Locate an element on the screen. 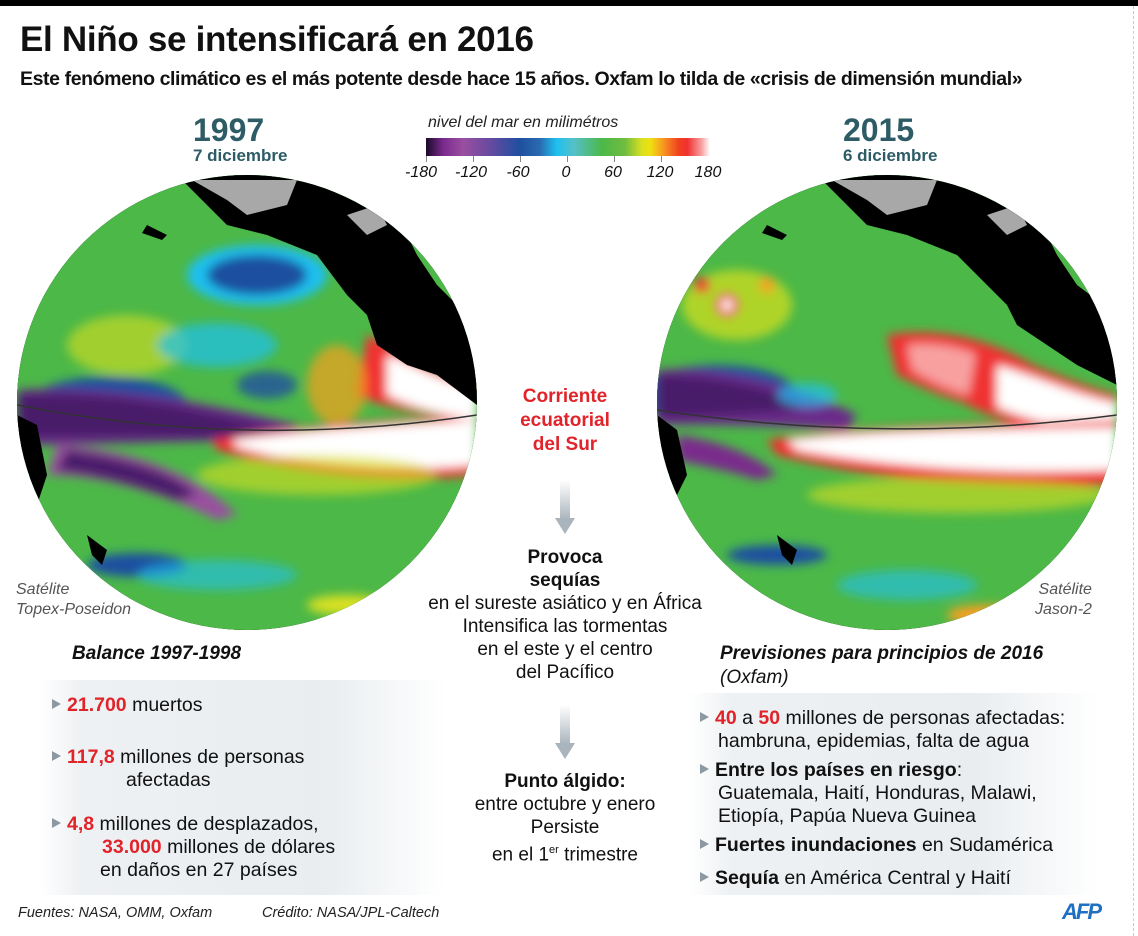  forecast-subtitle: (Oxfam) is located at coordinates (754, 677).